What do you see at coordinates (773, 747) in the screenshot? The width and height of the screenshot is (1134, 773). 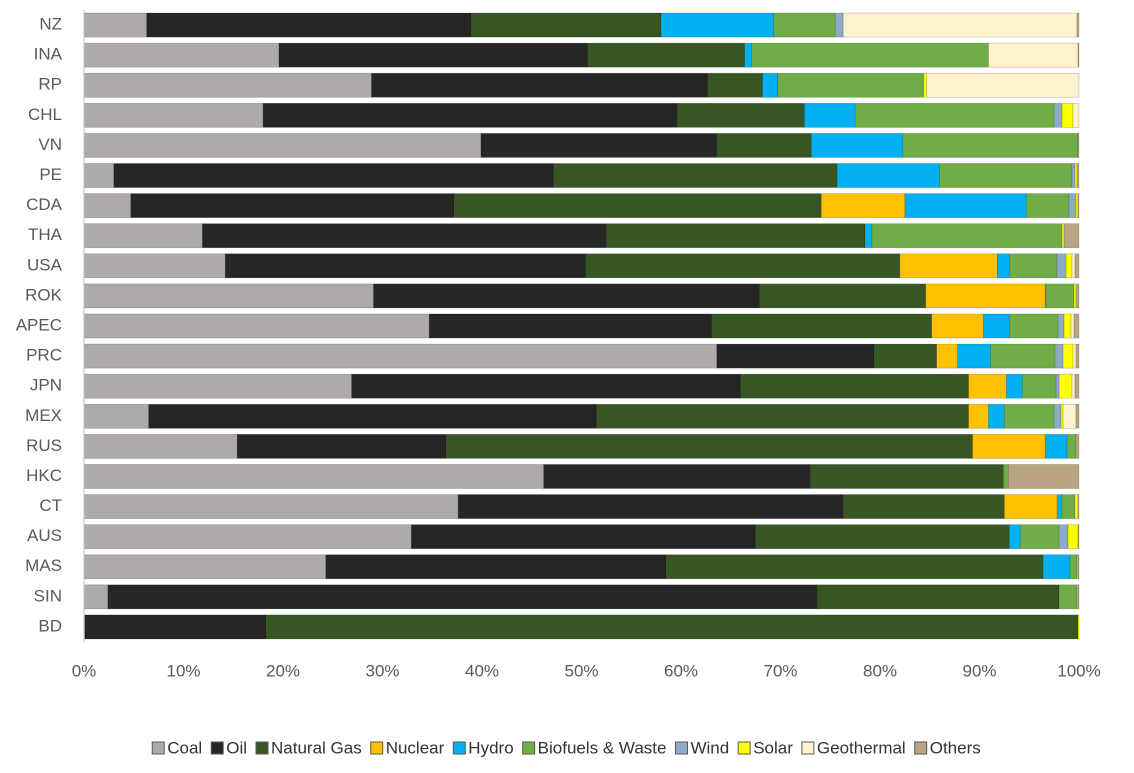 I see `legend-label: Solar` at bounding box center [773, 747].